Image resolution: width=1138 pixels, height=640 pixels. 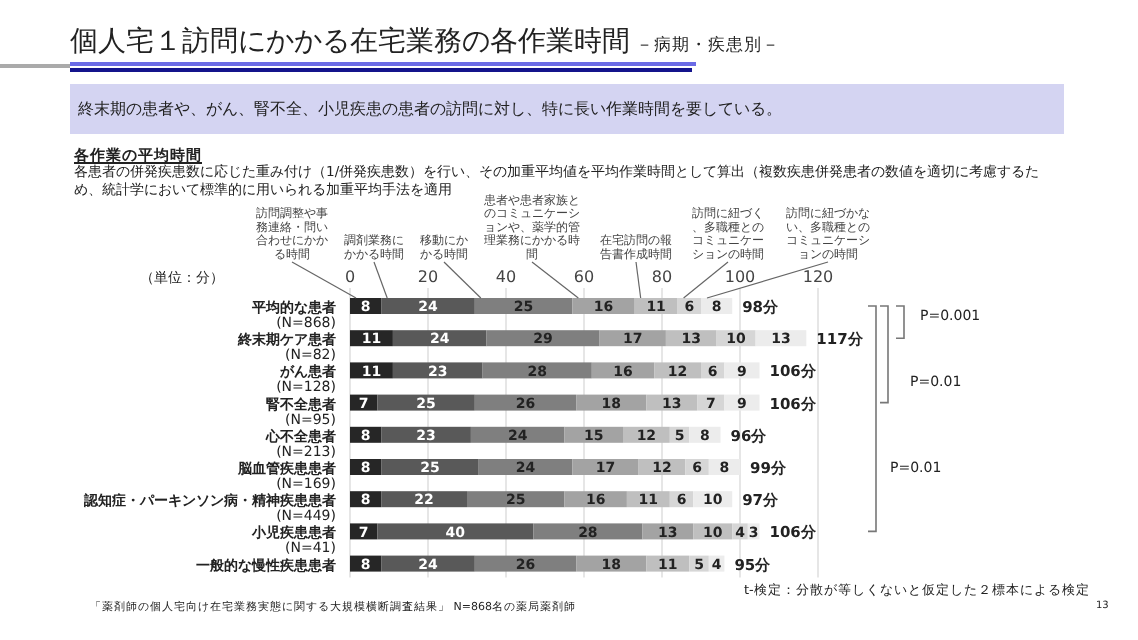 I want to click on x-tick-label: 40, so click(x=506, y=277).